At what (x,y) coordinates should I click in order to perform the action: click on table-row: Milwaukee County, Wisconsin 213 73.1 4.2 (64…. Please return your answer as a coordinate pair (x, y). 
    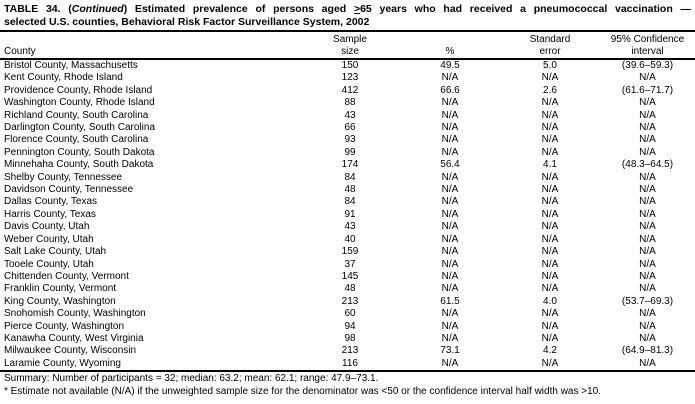
    Looking at the image, I should click on (347, 351).